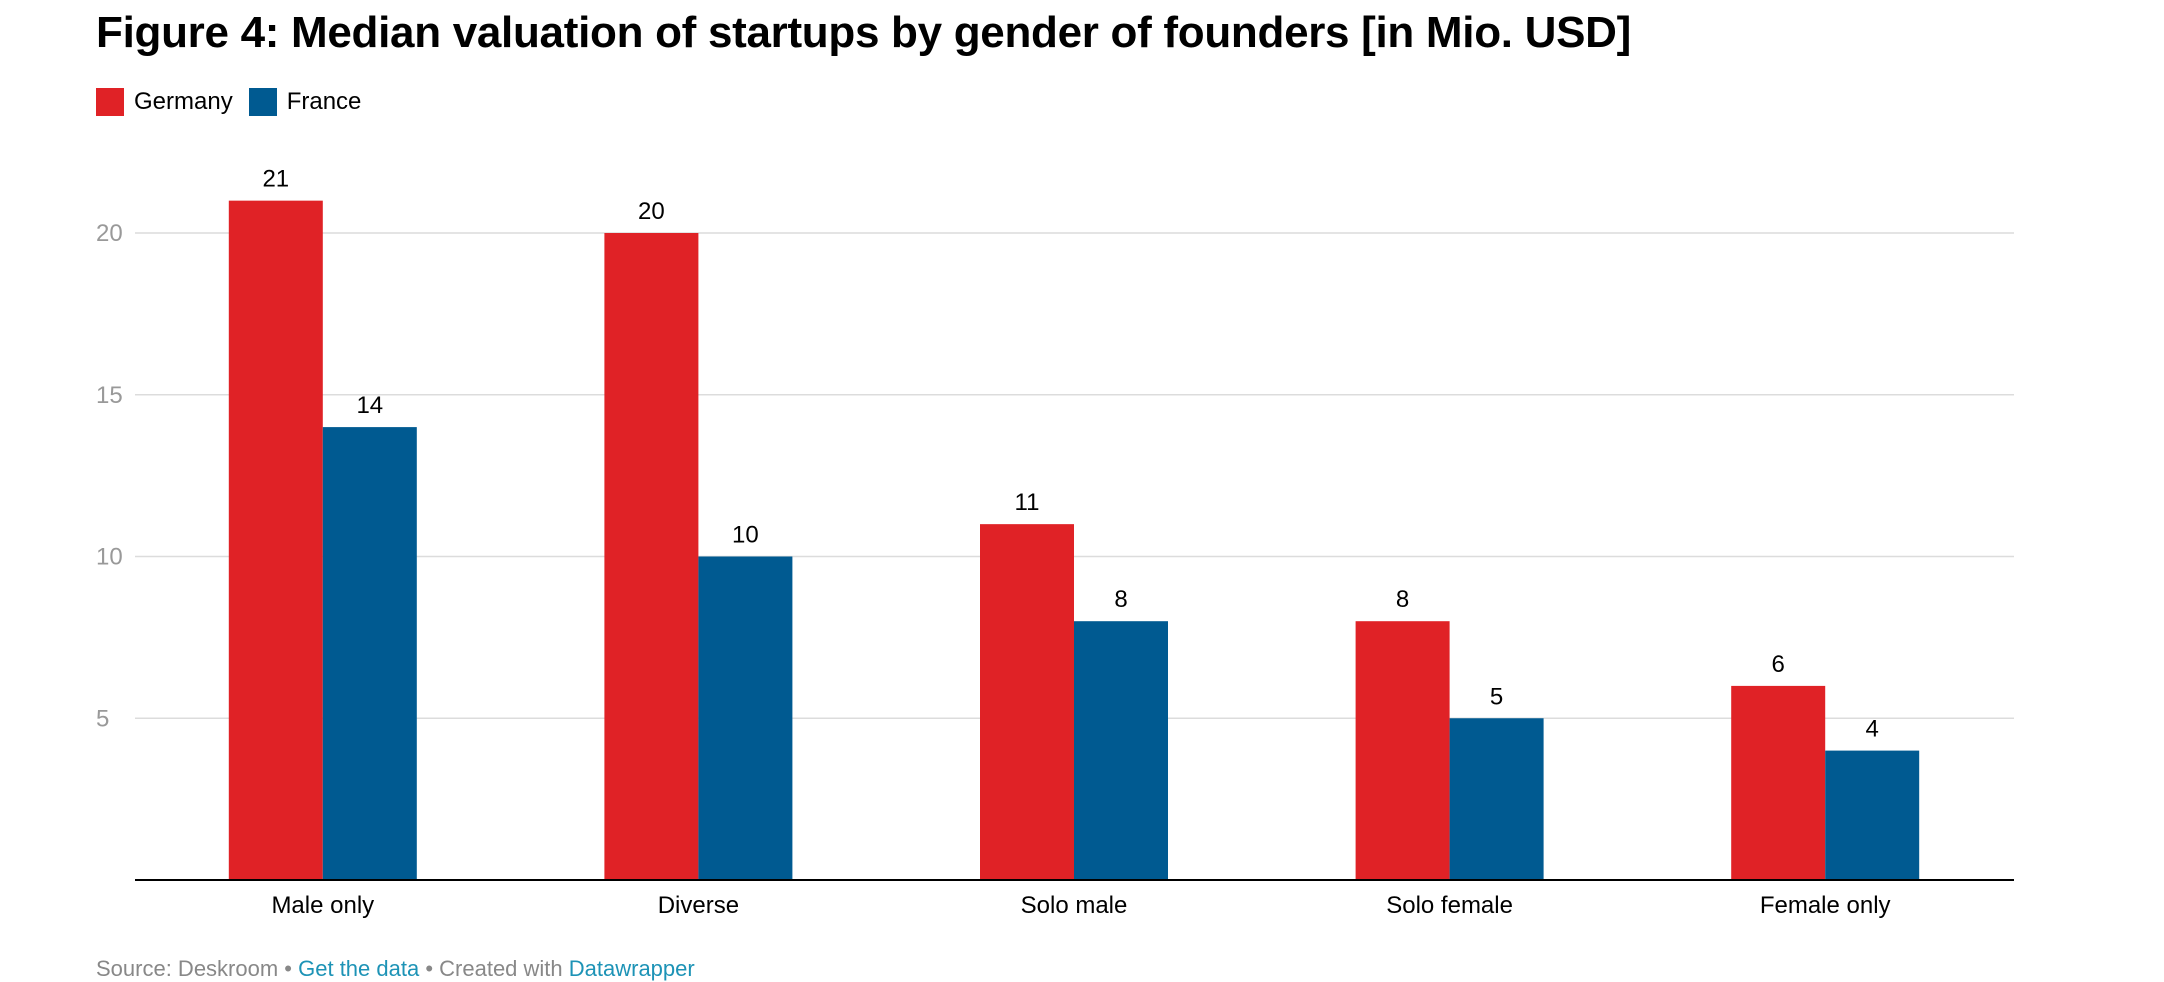 The width and height of the screenshot is (2164, 982). What do you see at coordinates (109, 233) in the screenshot?
I see `y-tick-label: 20` at bounding box center [109, 233].